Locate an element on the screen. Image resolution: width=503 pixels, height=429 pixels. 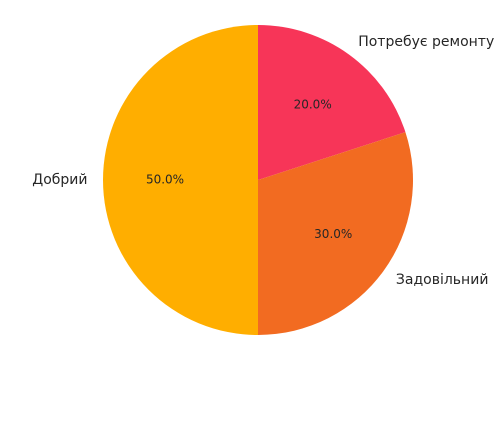
slice-label: Задовільний is located at coordinates (442, 280).